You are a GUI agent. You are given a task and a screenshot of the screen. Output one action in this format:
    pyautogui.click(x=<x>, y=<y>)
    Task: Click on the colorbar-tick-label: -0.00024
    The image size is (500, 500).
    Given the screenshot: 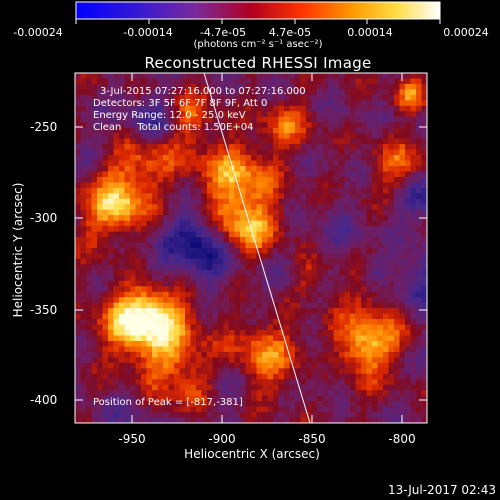 What is the action you would take?
    pyautogui.click(x=38, y=32)
    